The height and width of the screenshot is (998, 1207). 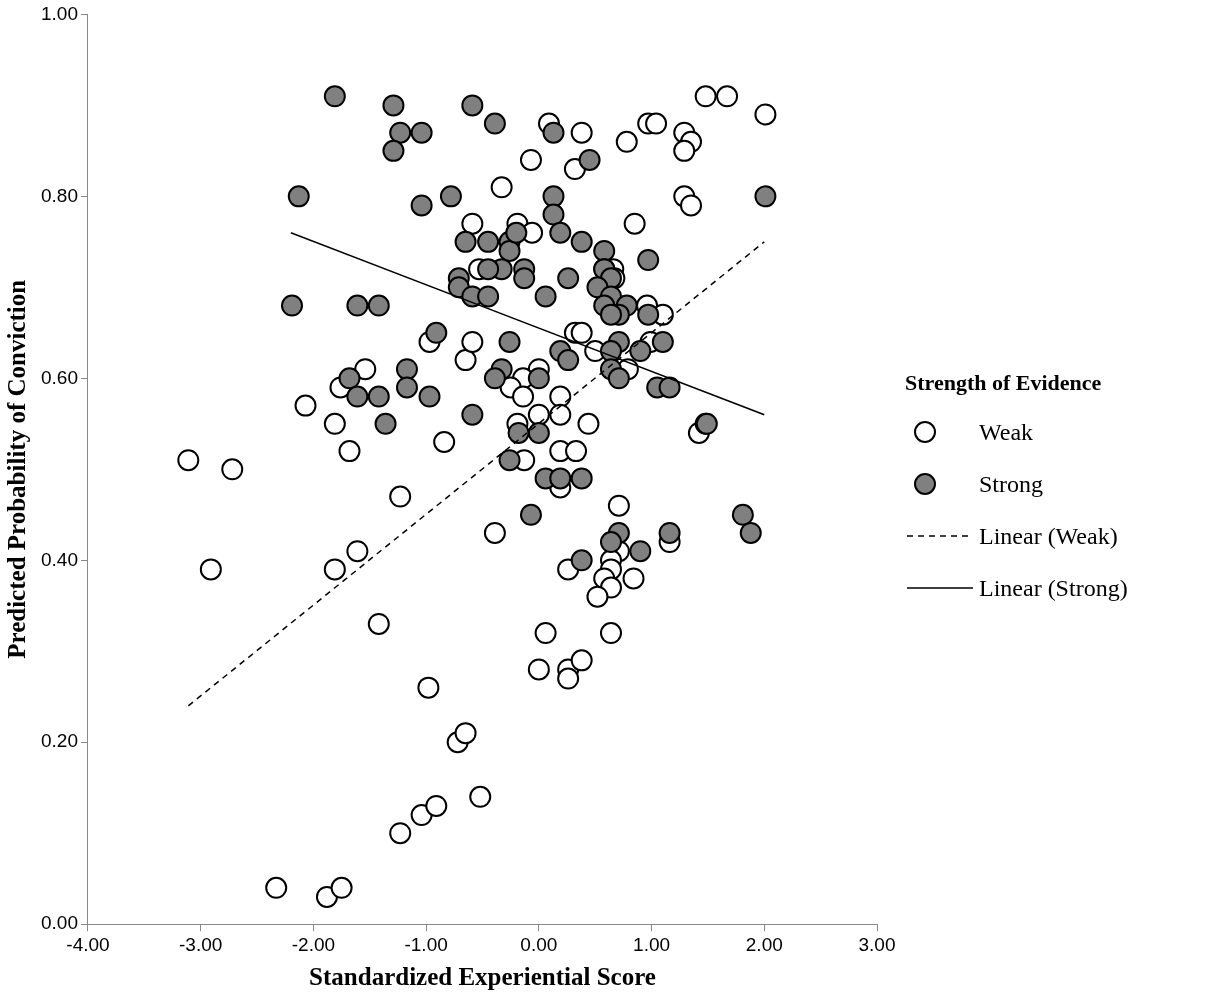 What do you see at coordinates (1006, 432) in the screenshot?
I see `legend-label: Weak` at bounding box center [1006, 432].